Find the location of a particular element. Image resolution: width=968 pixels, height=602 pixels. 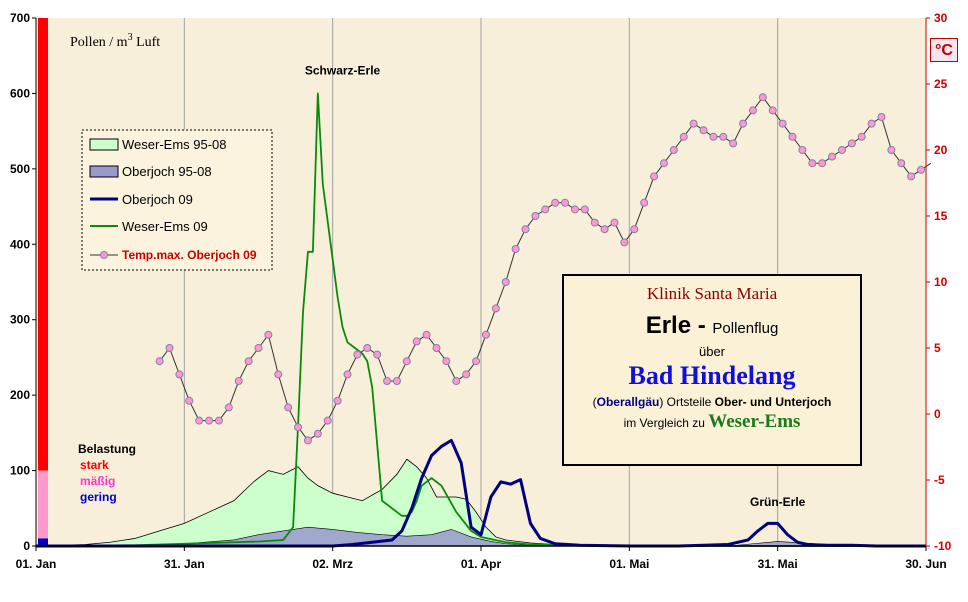

y-axis-title: Pollen / m3 Luft is located at coordinates (115, 41).